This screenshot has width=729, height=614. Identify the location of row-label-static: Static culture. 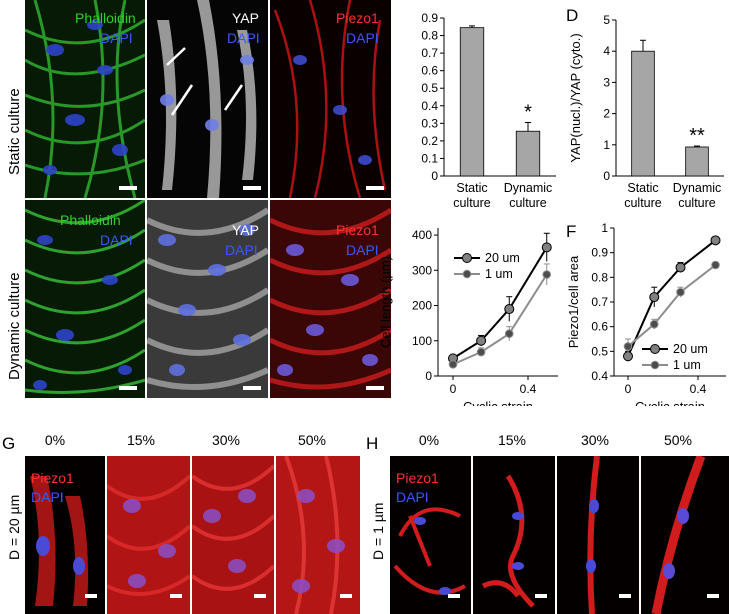
(14, 131).